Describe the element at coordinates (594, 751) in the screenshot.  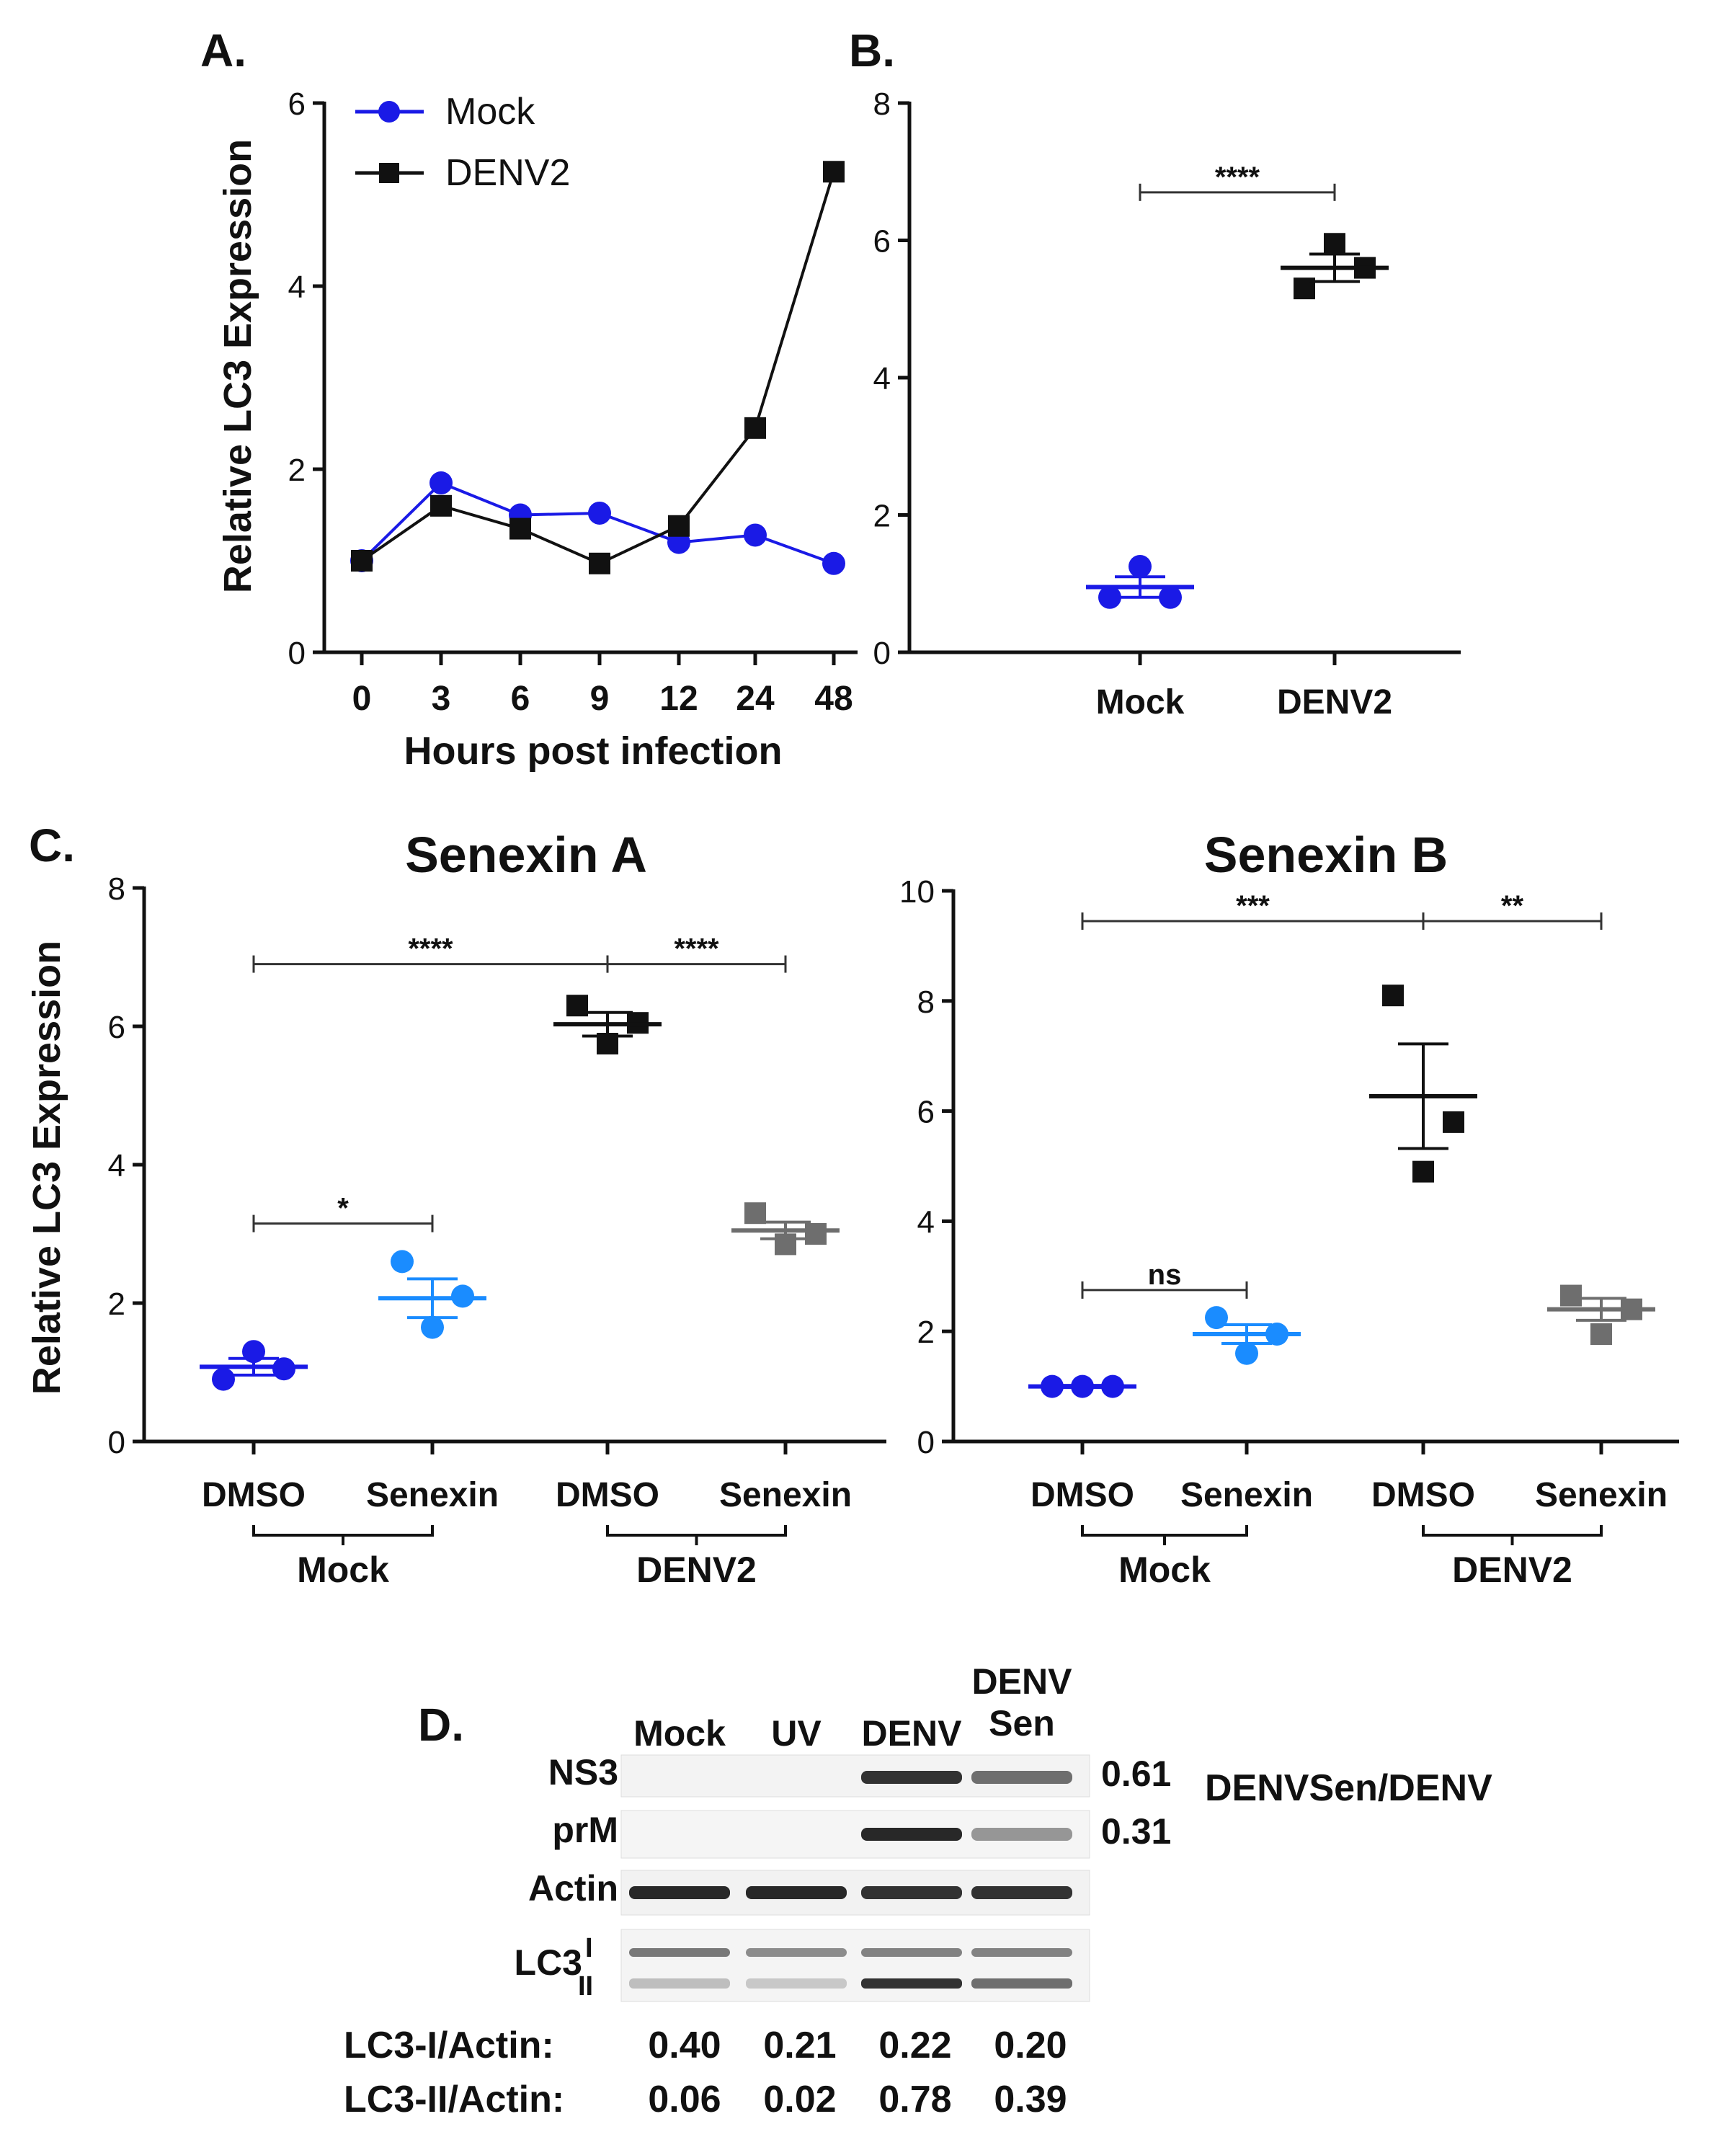
I see `panel-a-xlabel: Hours post infection` at that location.